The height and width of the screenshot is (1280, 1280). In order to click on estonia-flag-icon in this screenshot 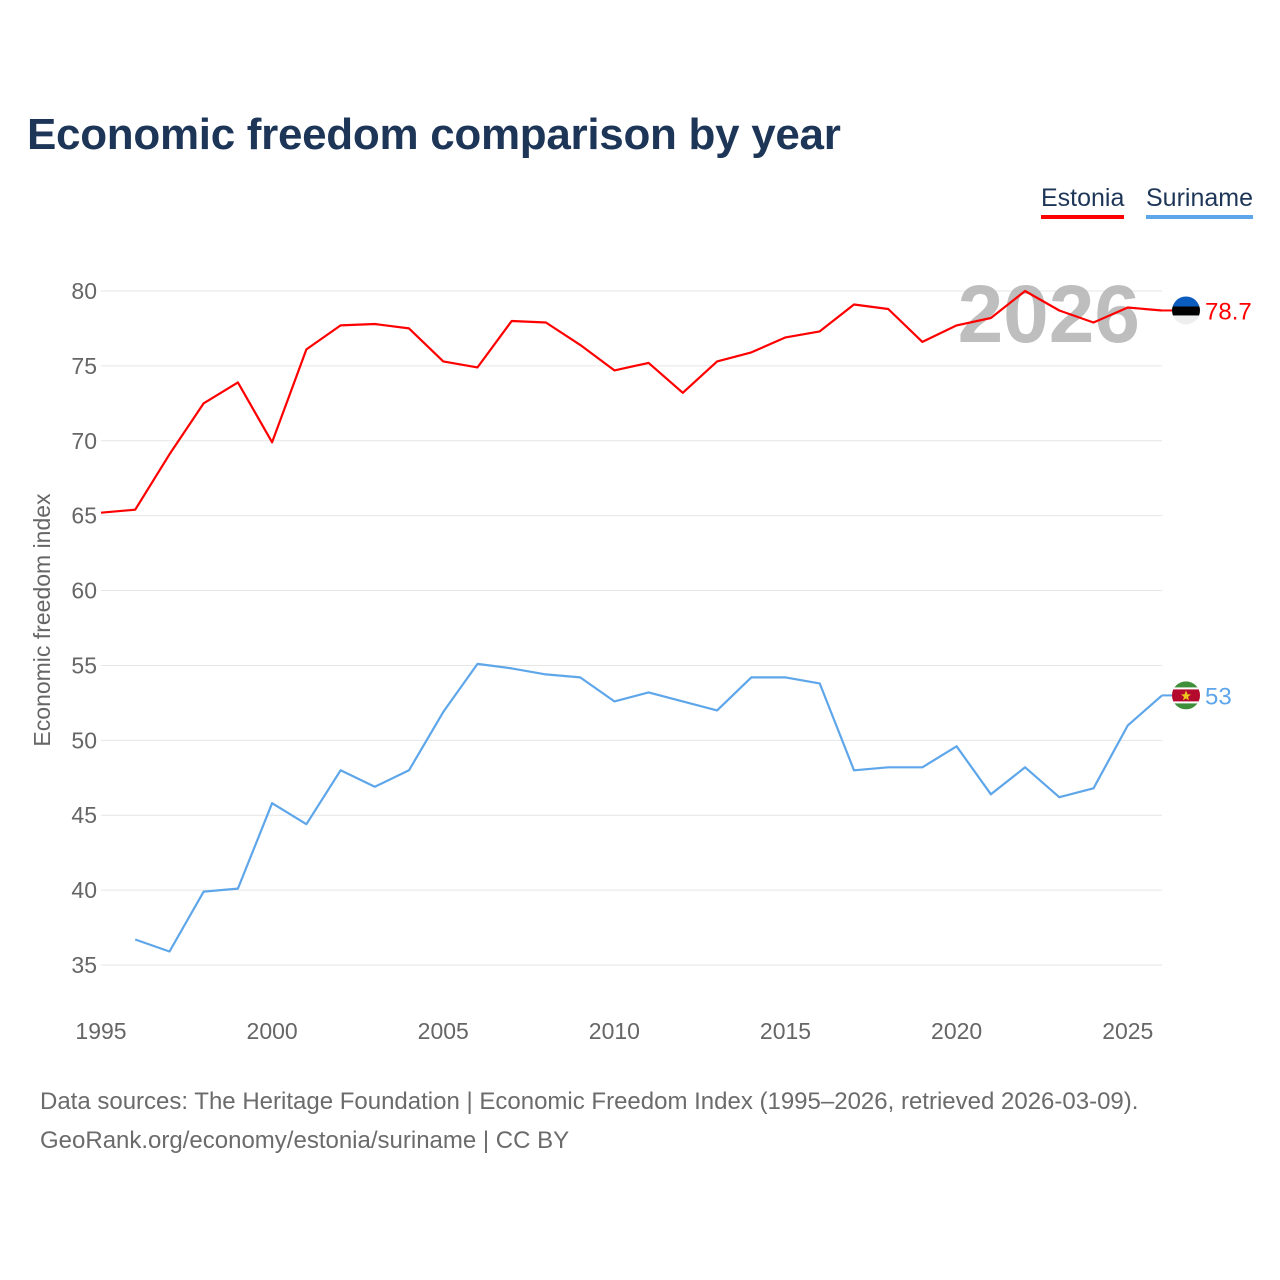, I will do `click(1186, 310)`.